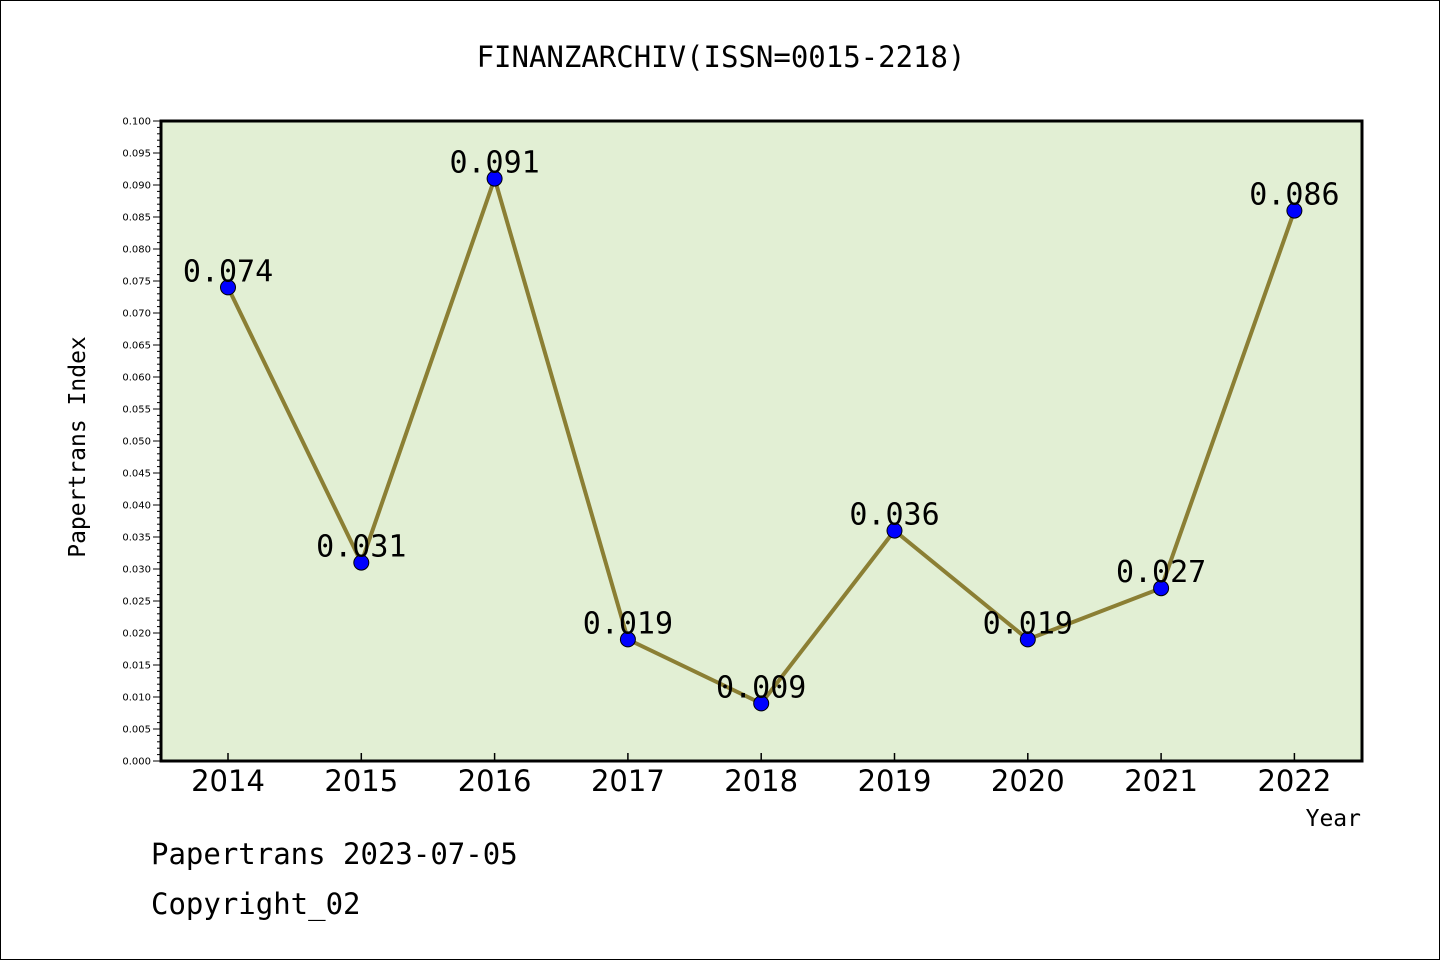 This screenshot has width=1440, height=961. I want to click on x-tick-label: 2022, so click(1294, 781).